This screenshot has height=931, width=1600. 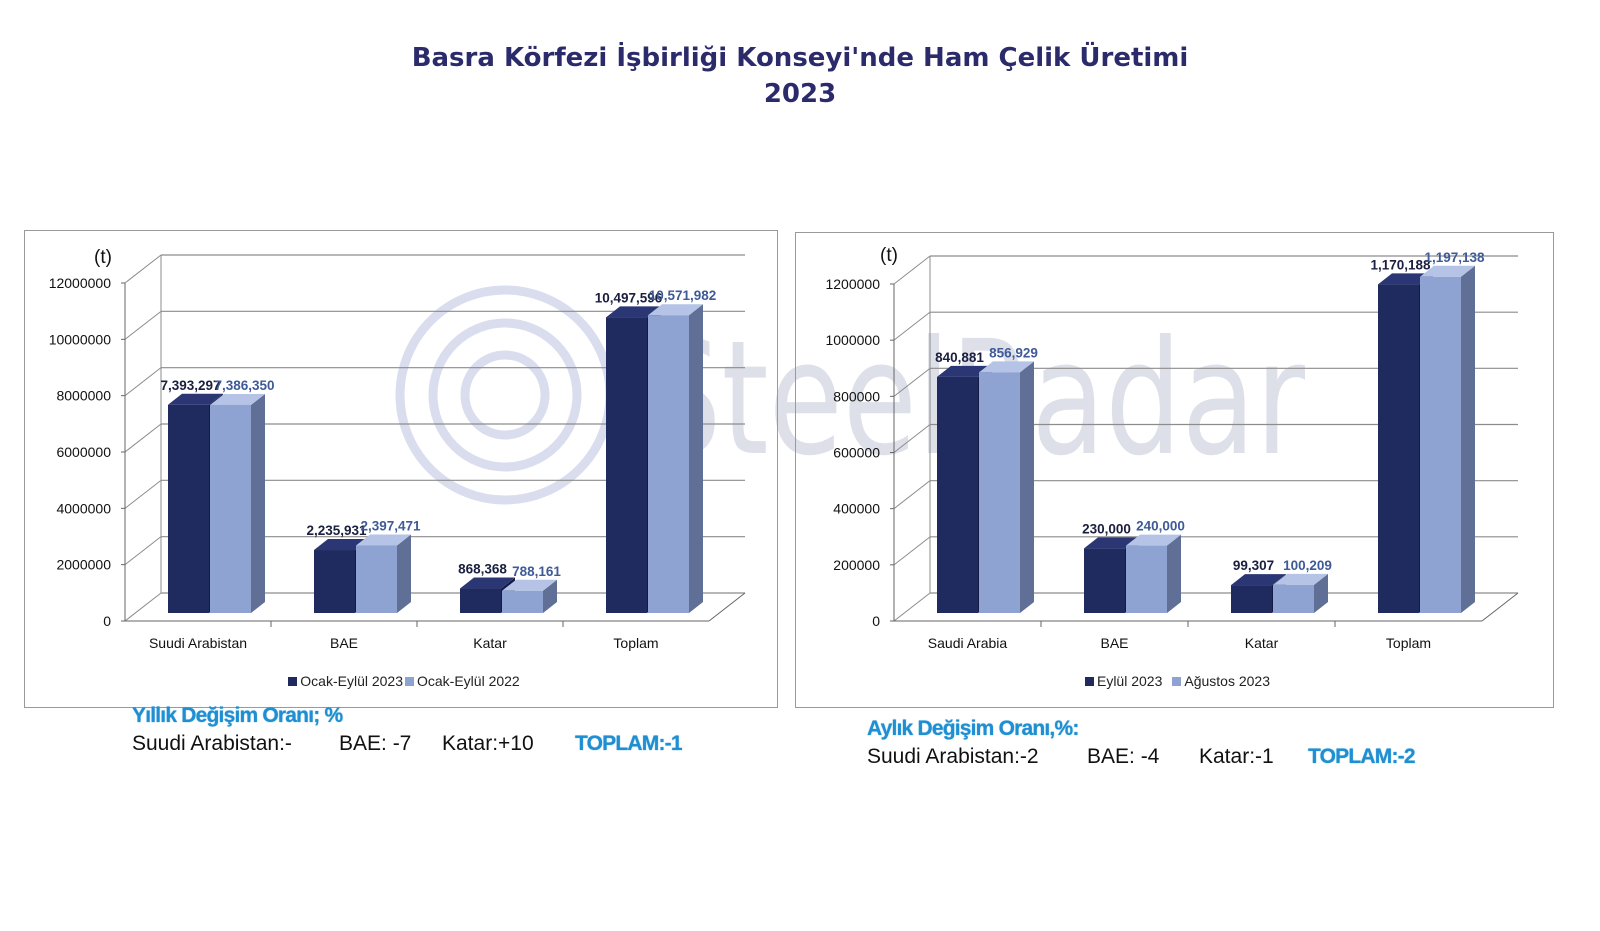 I want to click on yearly-change-saudi: Suudi Arabistan:-, so click(x=212, y=743).